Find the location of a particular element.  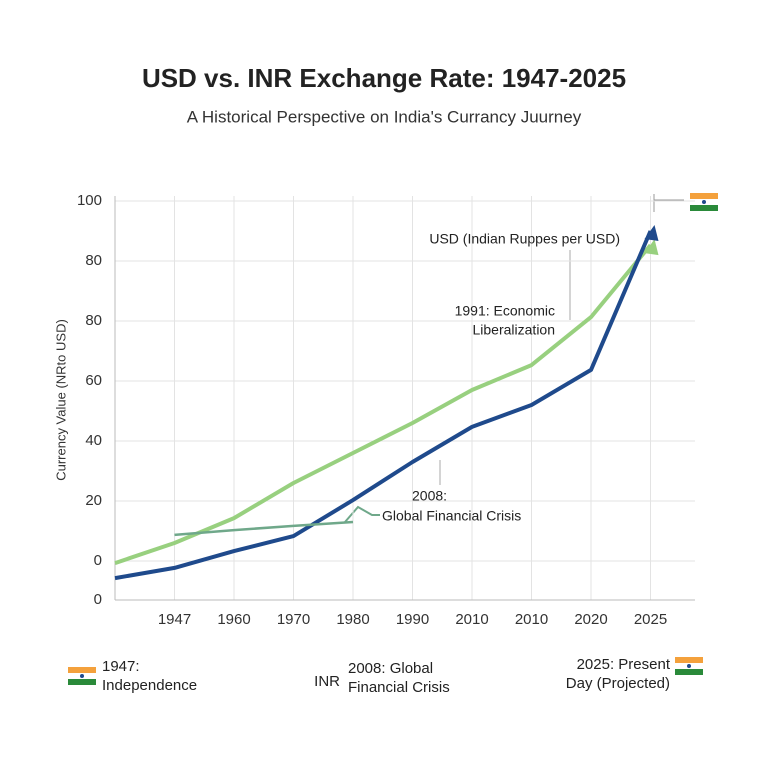

flag-right is located at coordinates (689, 666).